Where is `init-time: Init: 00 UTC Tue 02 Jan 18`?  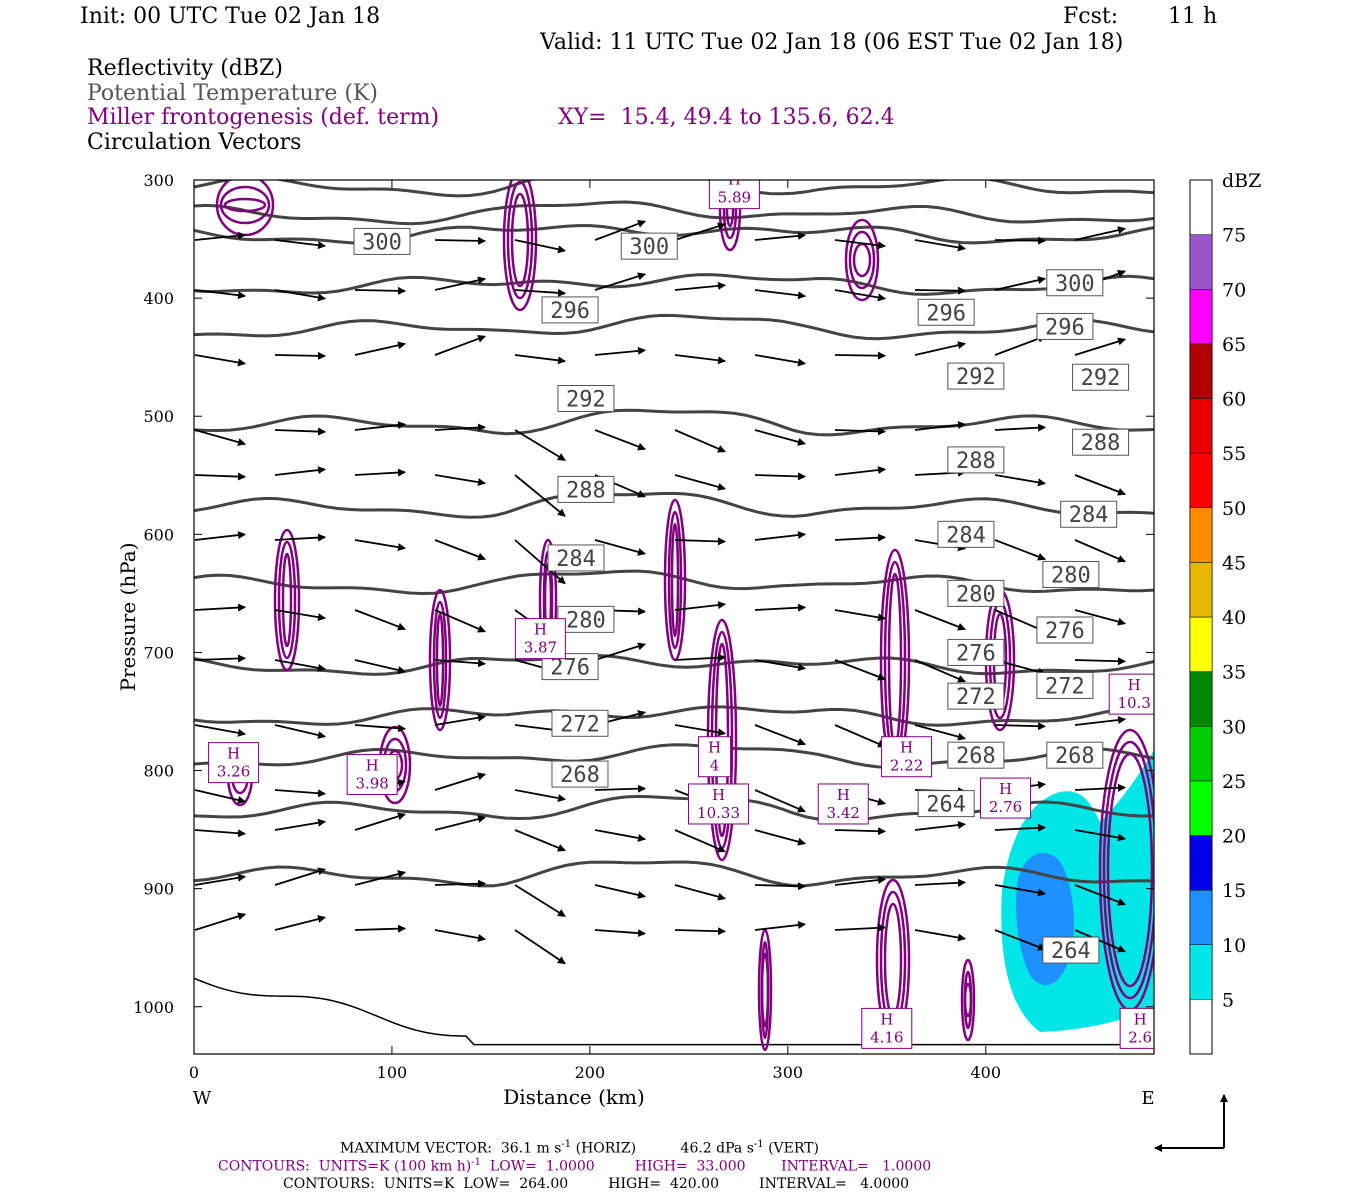 init-time: Init: 00 UTC Tue 02 Jan 18 is located at coordinates (230, 16).